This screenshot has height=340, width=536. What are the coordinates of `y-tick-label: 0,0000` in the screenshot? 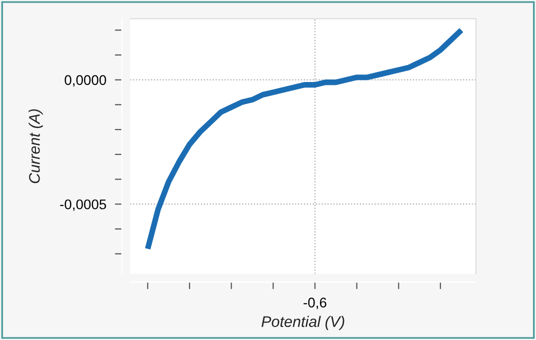 It's located at (85, 81).